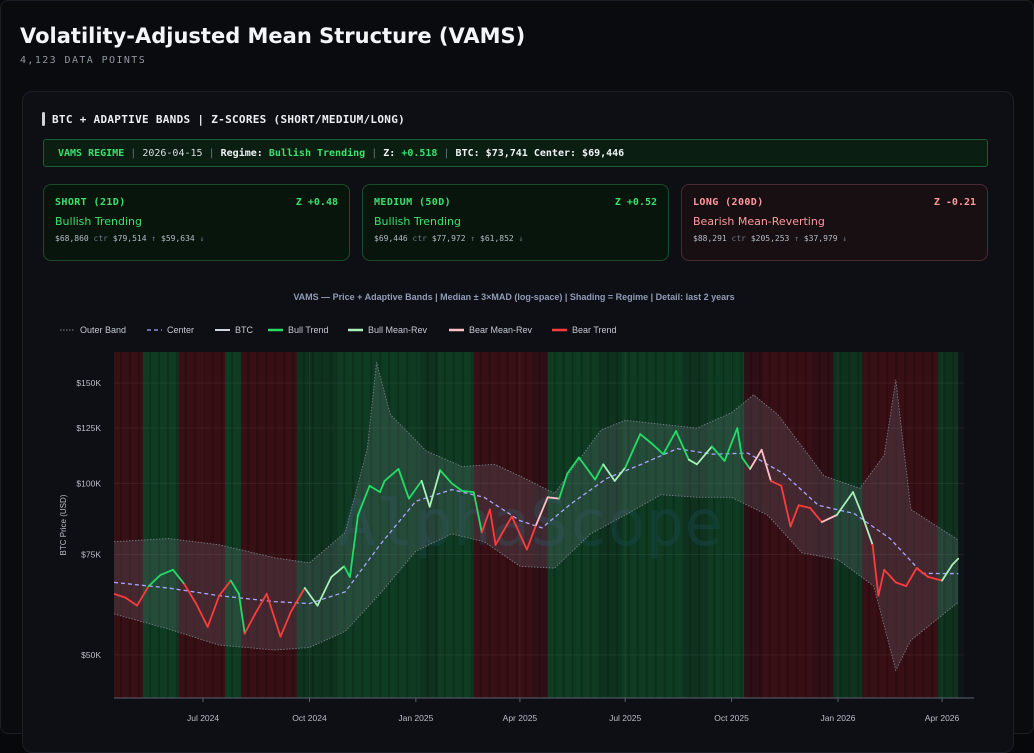 The height and width of the screenshot is (753, 1034). What do you see at coordinates (88, 428) in the screenshot?
I see `y-tick-label: $125K` at bounding box center [88, 428].